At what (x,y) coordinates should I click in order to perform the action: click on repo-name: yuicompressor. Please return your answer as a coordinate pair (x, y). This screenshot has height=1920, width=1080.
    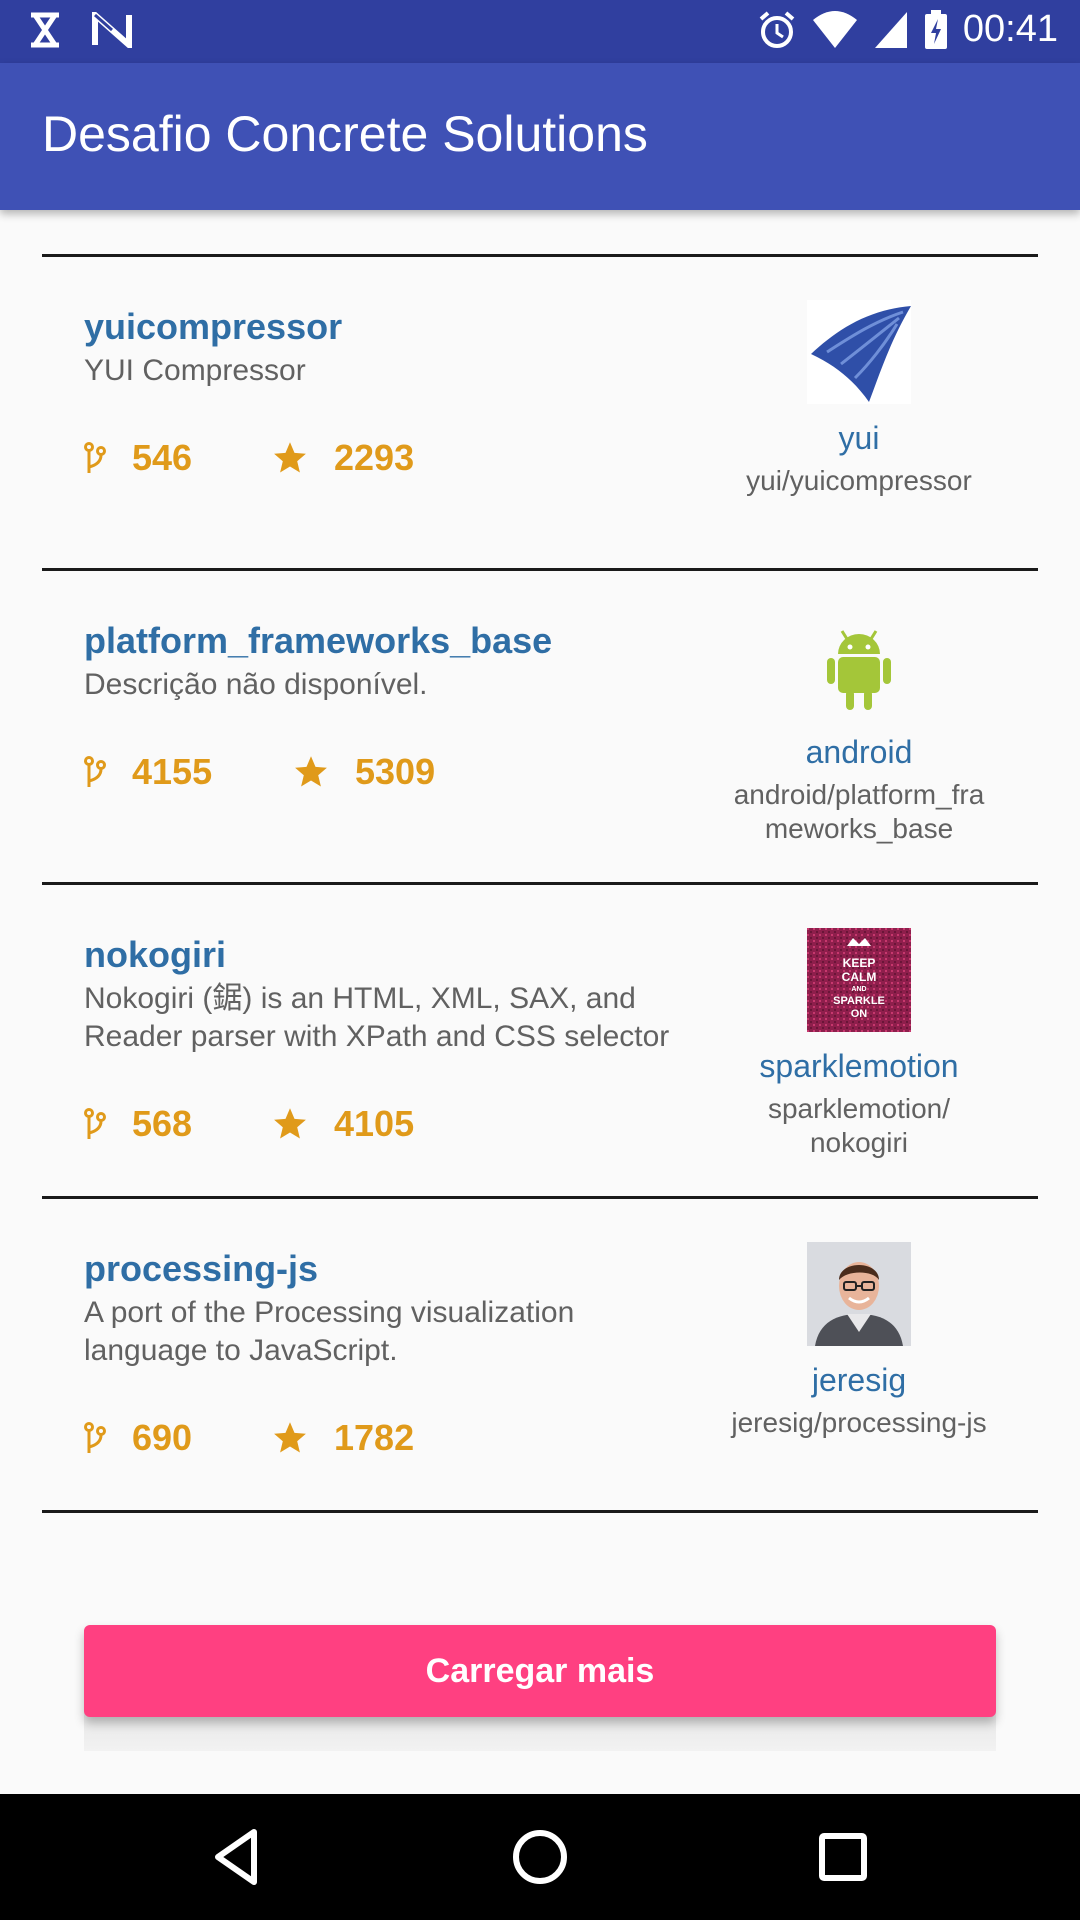
    Looking at the image, I should click on (213, 326).